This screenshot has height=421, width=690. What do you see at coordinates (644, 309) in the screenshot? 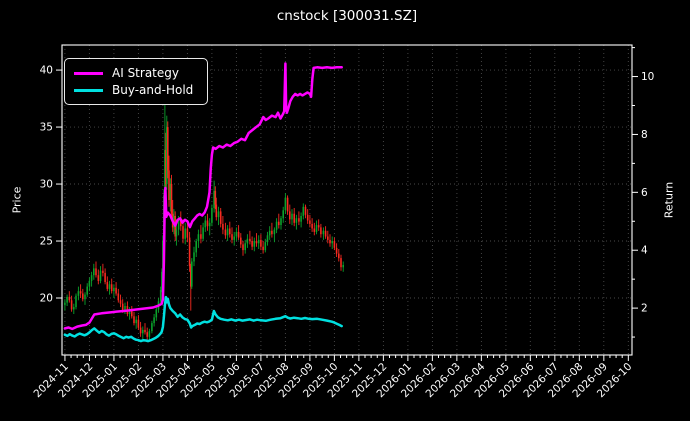
I see `return-tick-label: 2` at bounding box center [644, 309].